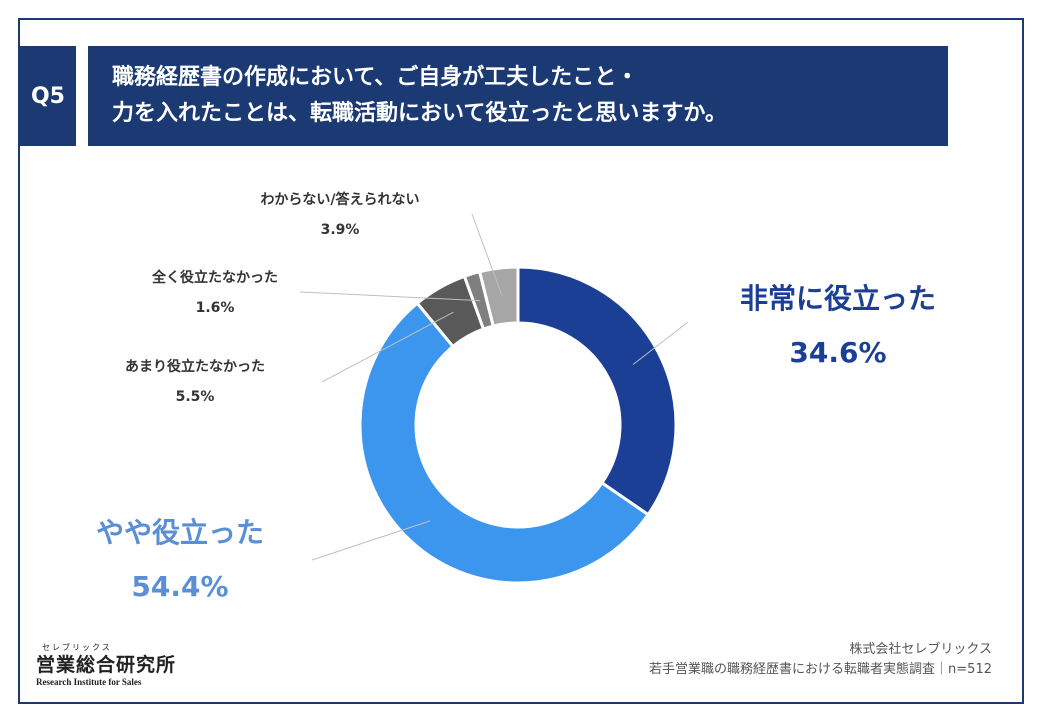  Describe the element at coordinates (180, 586) in the screenshot. I see `label-somewhat-useful-value: 54.4%` at that location.